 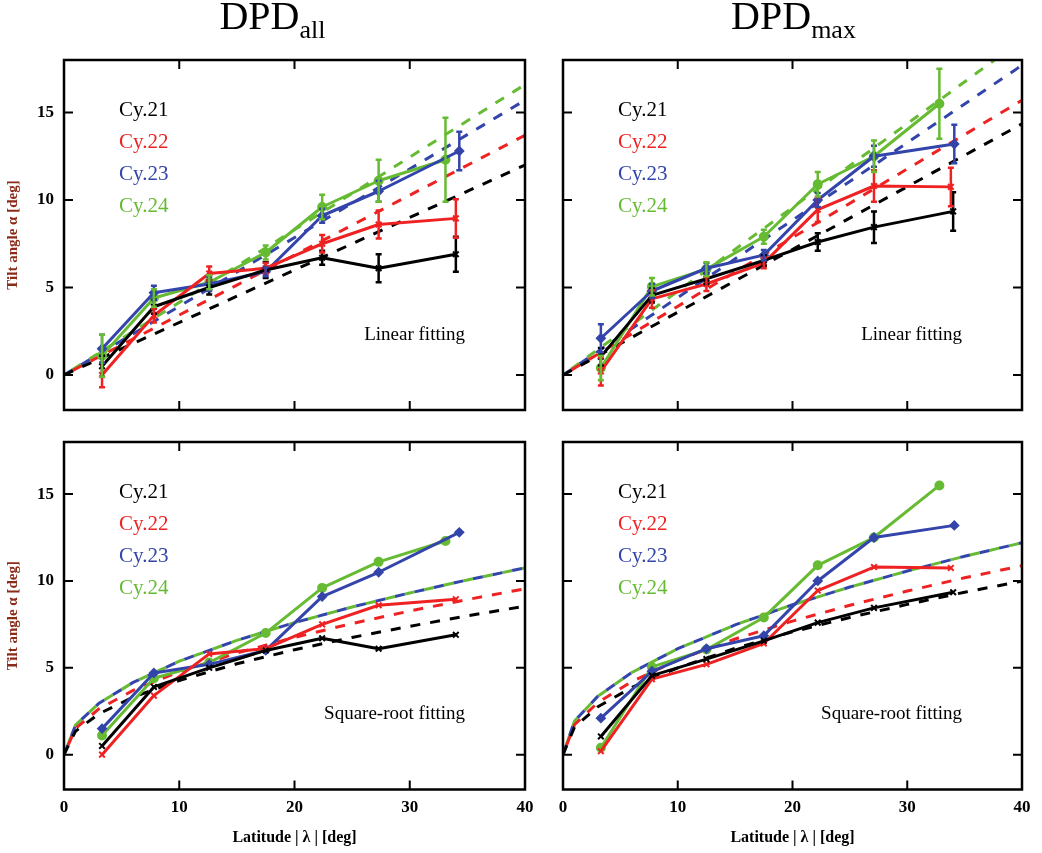 I want to click on chart-title: DPD$_{max}$, so click(x=793, y=23).